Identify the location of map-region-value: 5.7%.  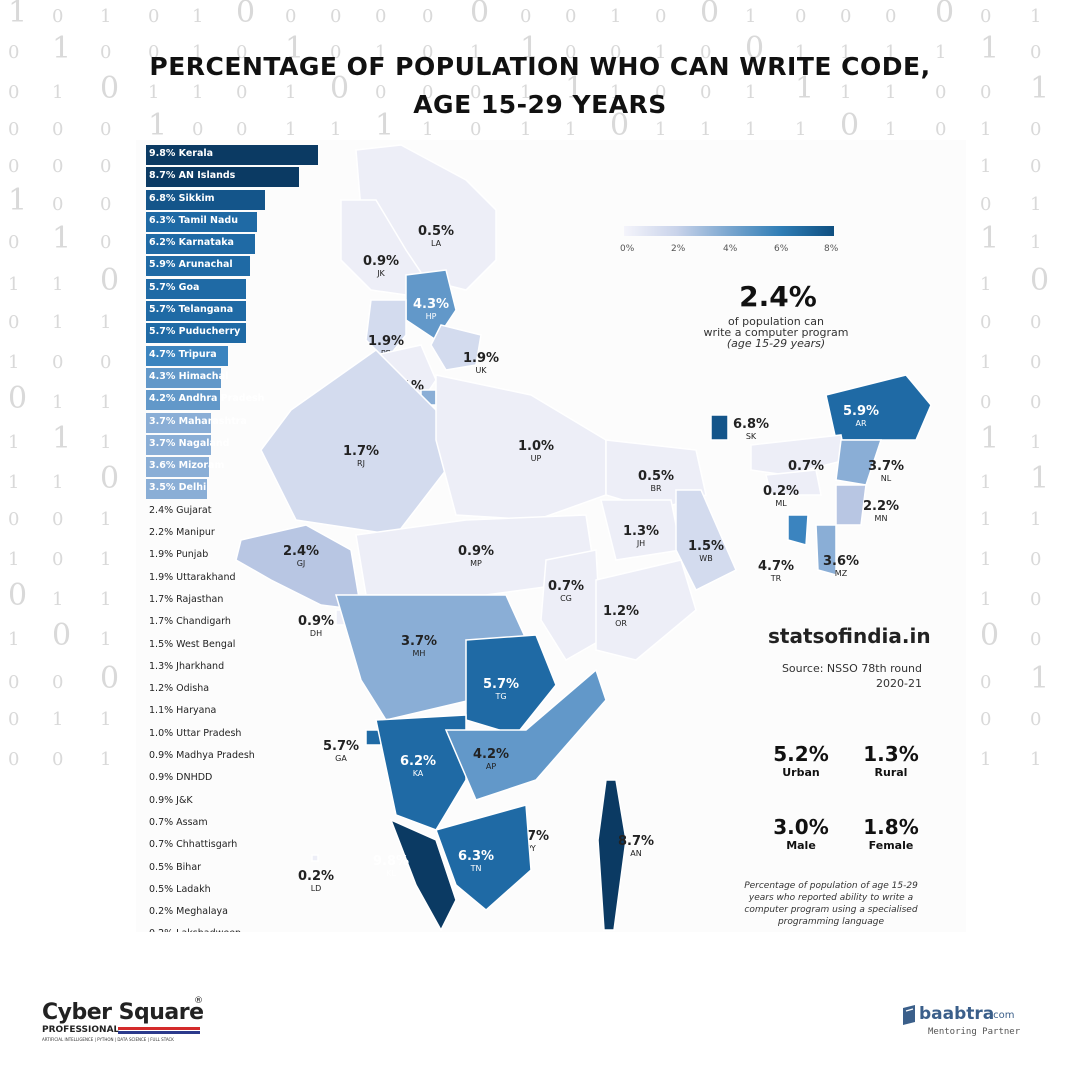
(501, 684).